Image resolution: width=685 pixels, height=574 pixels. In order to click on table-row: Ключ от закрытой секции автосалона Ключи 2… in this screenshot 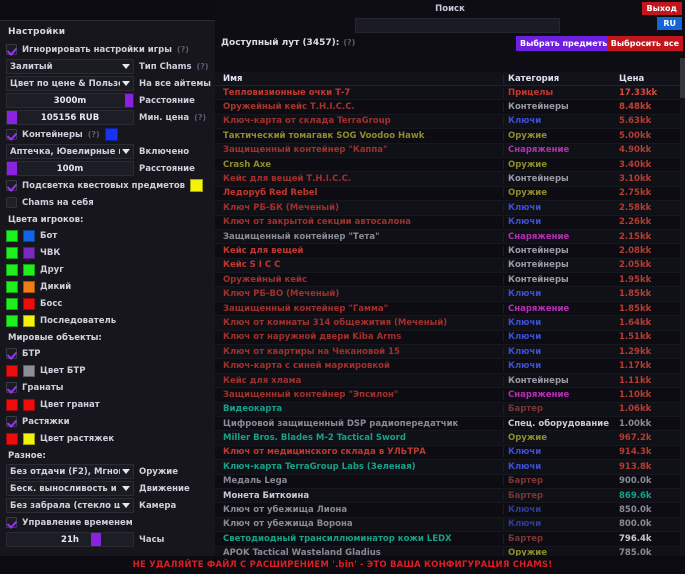, I will do `click(450, 222)`.